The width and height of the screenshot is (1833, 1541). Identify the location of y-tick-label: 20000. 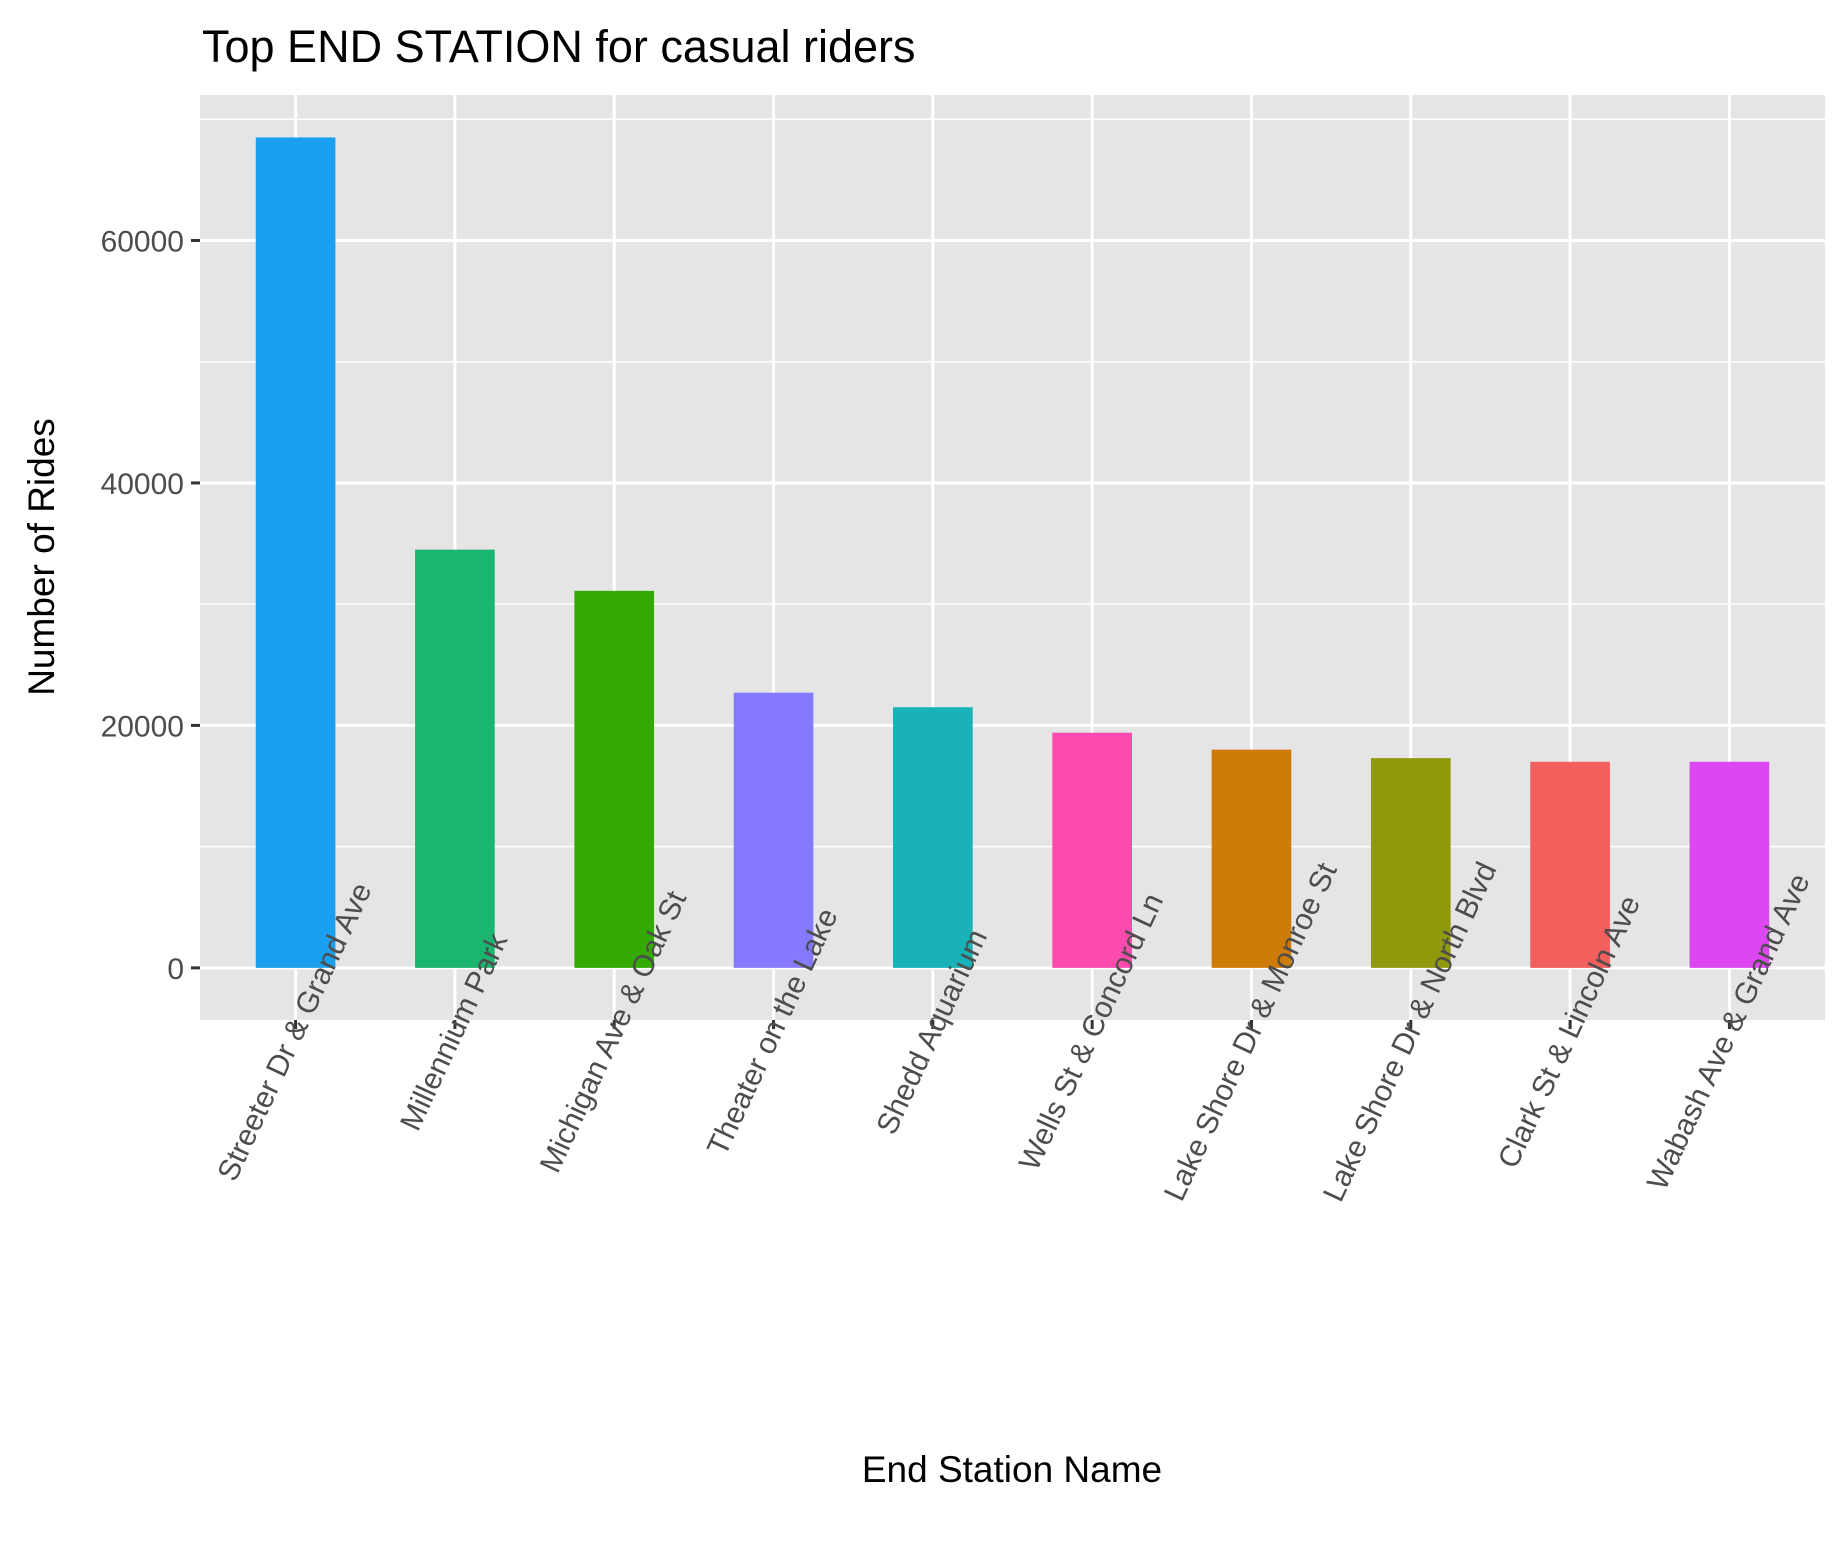
(142, 726).